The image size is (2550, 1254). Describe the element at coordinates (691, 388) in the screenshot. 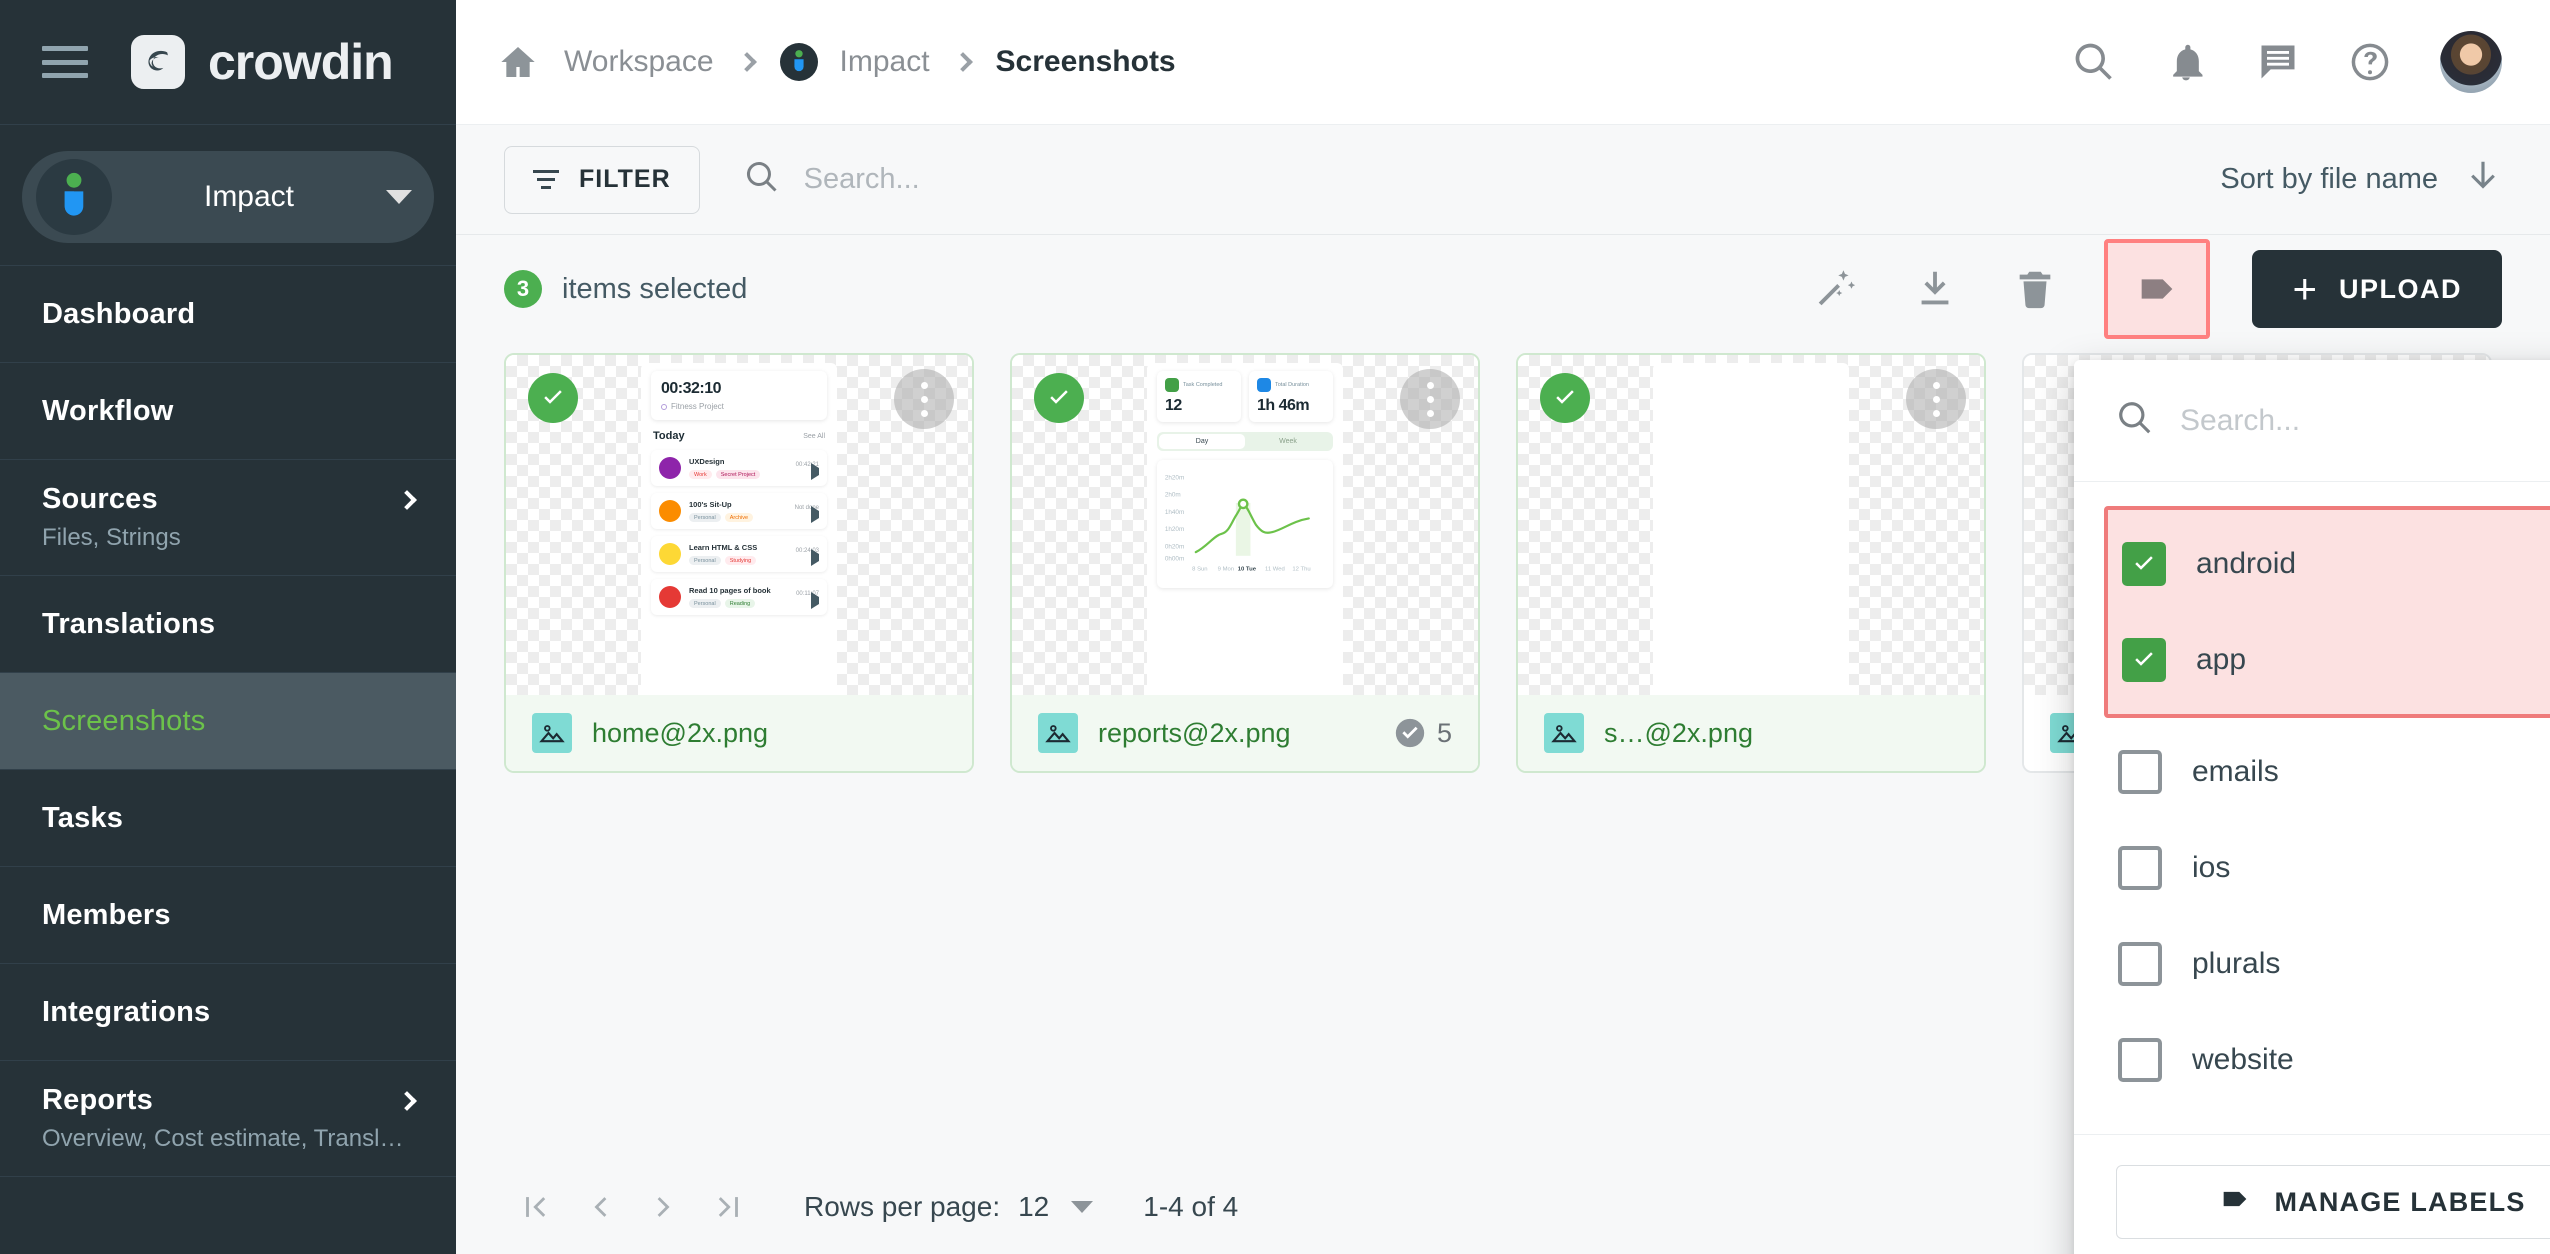

I see `preview-timer: 00:32:10` at that location.